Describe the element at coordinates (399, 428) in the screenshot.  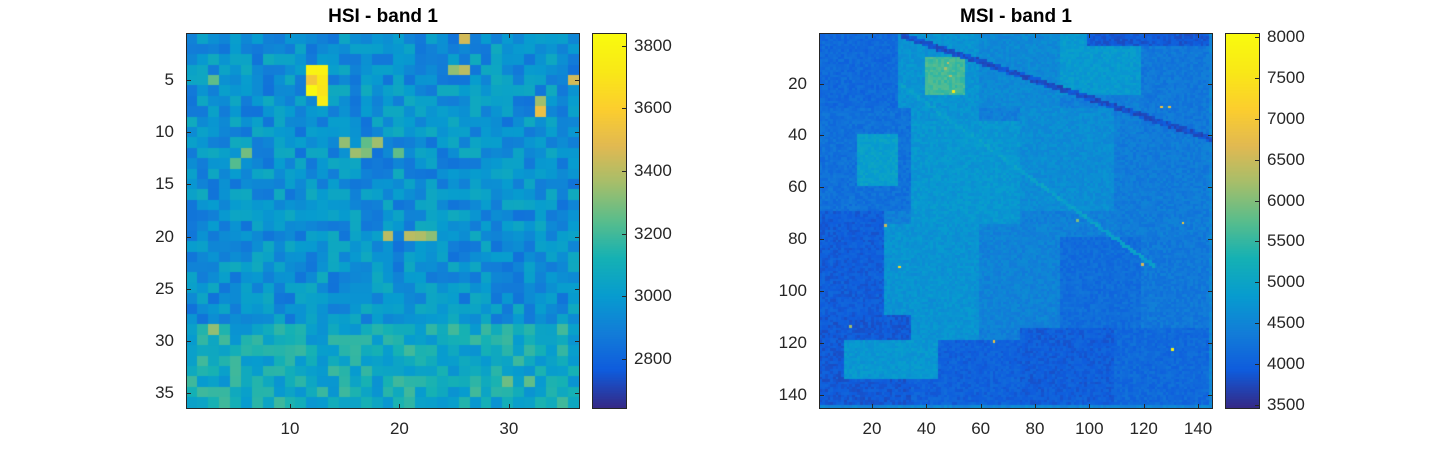
I see `x-tick-label: 20` at that location.